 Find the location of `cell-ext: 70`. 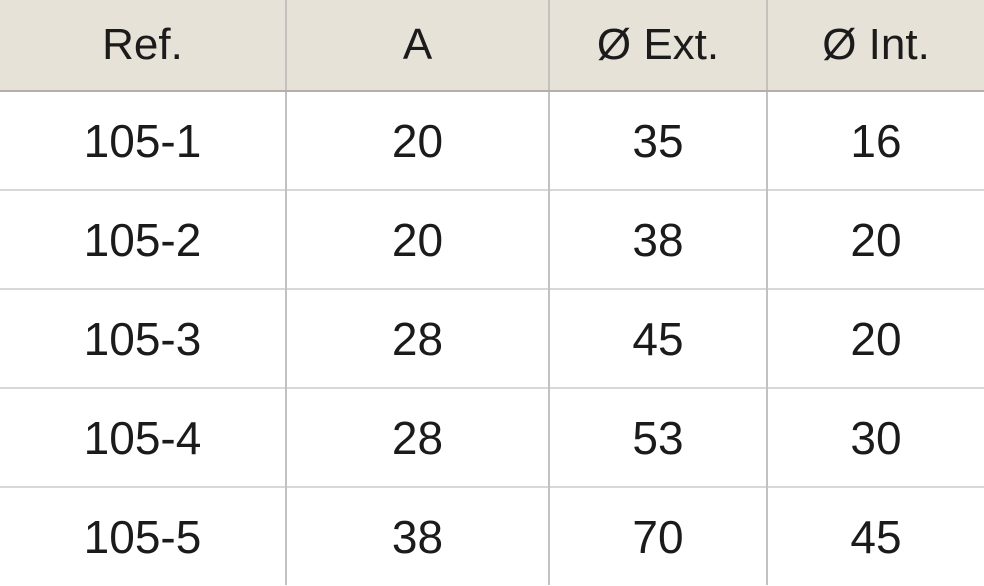

cell-ext: 70 is located at coordinates (658, 535).